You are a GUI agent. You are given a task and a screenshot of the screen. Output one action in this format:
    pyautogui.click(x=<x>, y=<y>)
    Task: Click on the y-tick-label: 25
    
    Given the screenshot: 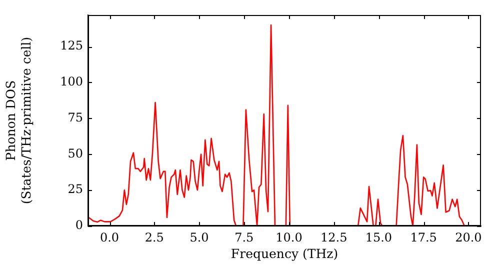 What is the action you would take?
    pyautogui.click(x=75, y=189)
    